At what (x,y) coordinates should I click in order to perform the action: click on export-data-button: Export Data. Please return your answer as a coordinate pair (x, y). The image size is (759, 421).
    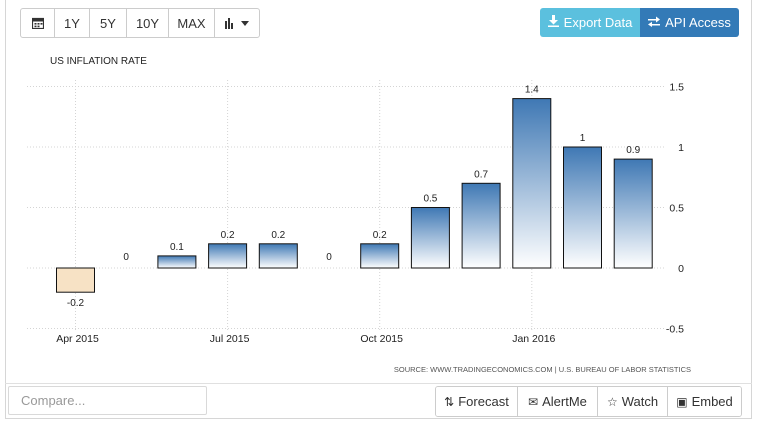
    Looking at the image, I should click on (590, 22).